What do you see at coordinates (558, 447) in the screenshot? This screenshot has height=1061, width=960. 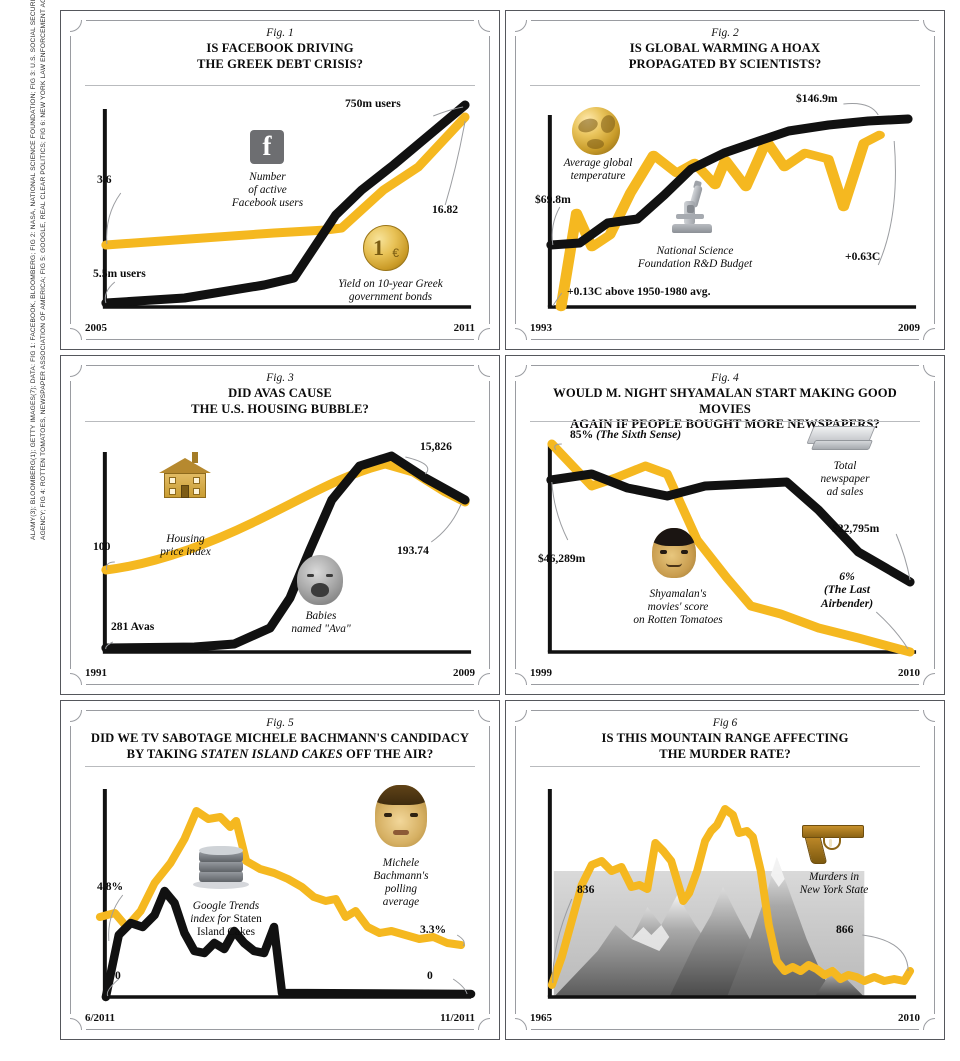 I see `leader-line-85pct` at bounding box center [558, 447].